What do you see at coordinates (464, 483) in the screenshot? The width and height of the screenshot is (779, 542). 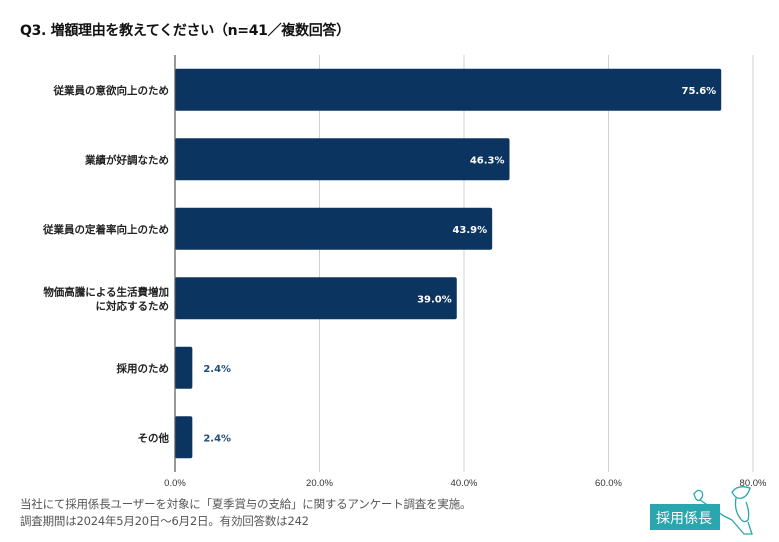 I see `x-tick-label: 40.0%` at bounding box center [464, 483].